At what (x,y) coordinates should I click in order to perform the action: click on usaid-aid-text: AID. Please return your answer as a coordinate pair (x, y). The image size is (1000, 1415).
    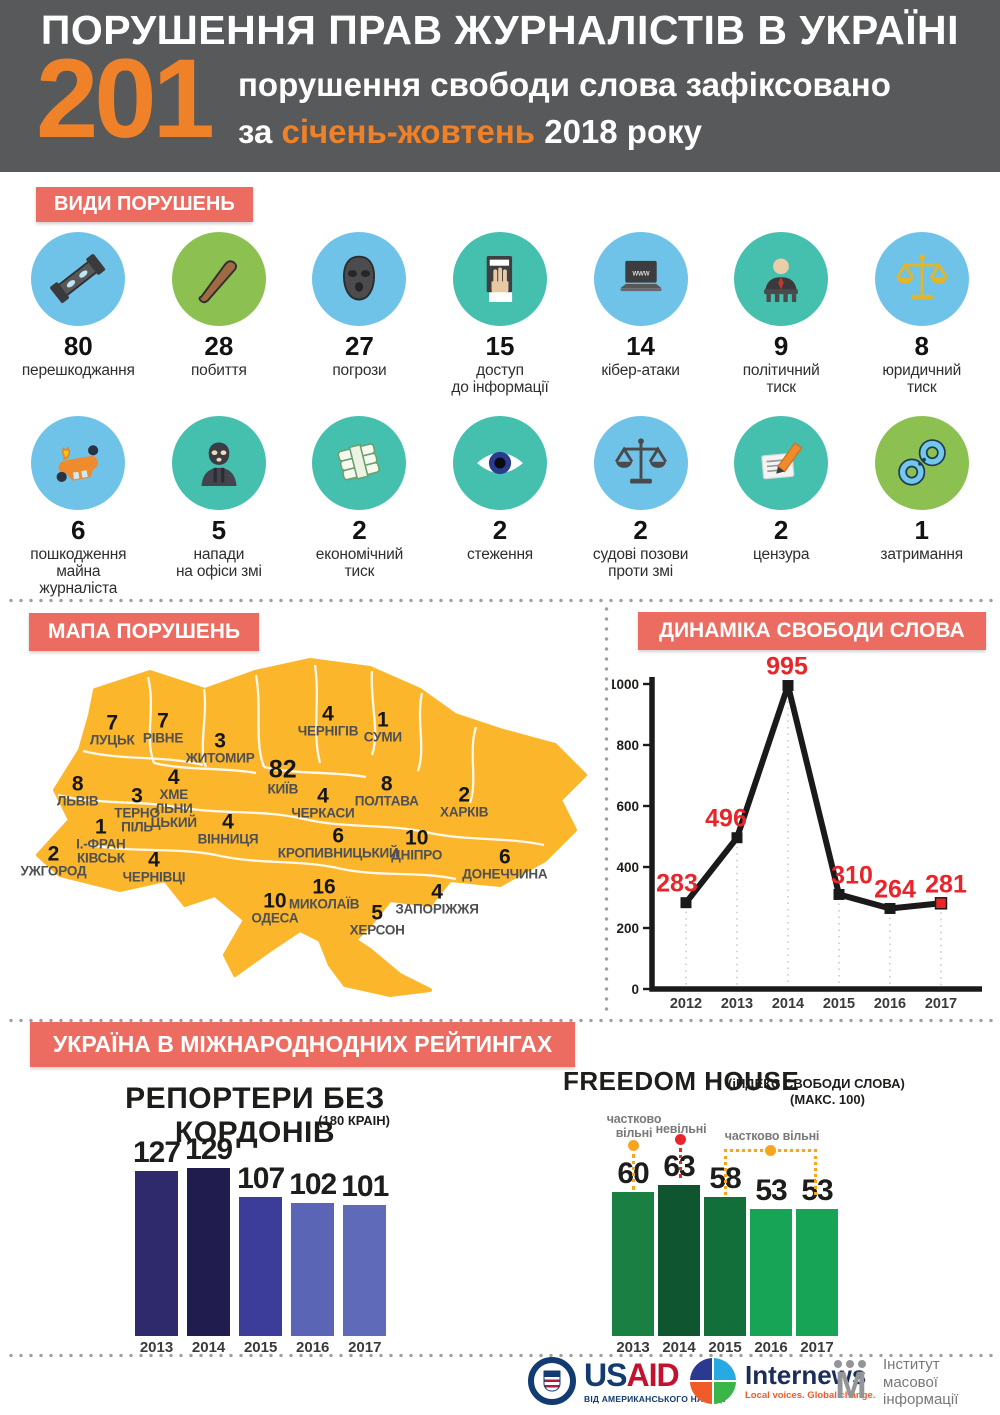
    Looking at the image, I should click on (652, 1374).